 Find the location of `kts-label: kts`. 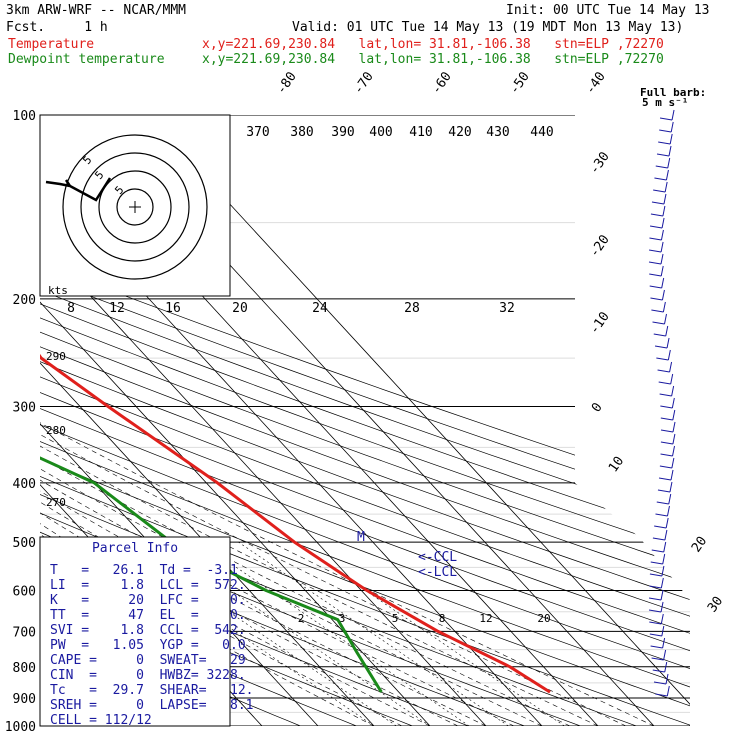

kts-label: kts is located at coordinates (58, 290).